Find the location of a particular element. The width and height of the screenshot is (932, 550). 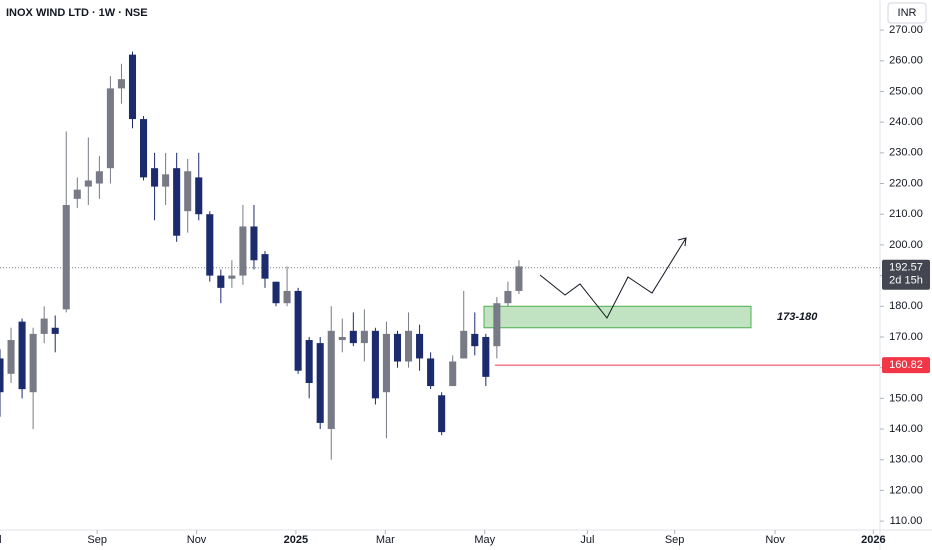

y-tick-label: 150.00 is located at coordinates (906, 398).